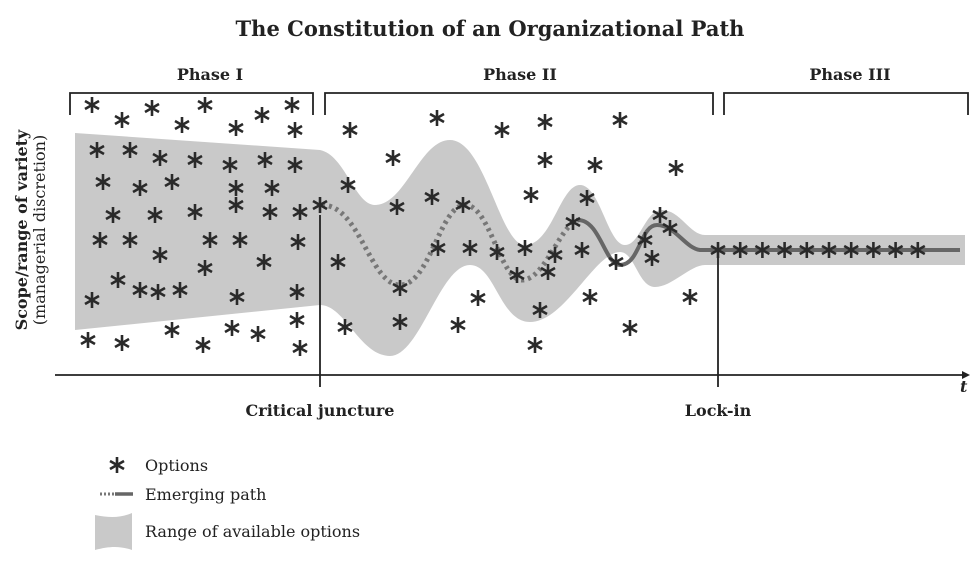 The height and width of the screenshot is (568, 979). What do you see at coordinates (176, 465) in the screenshot?
I see `legend-entry: Options` at bounding box center [176, 465].